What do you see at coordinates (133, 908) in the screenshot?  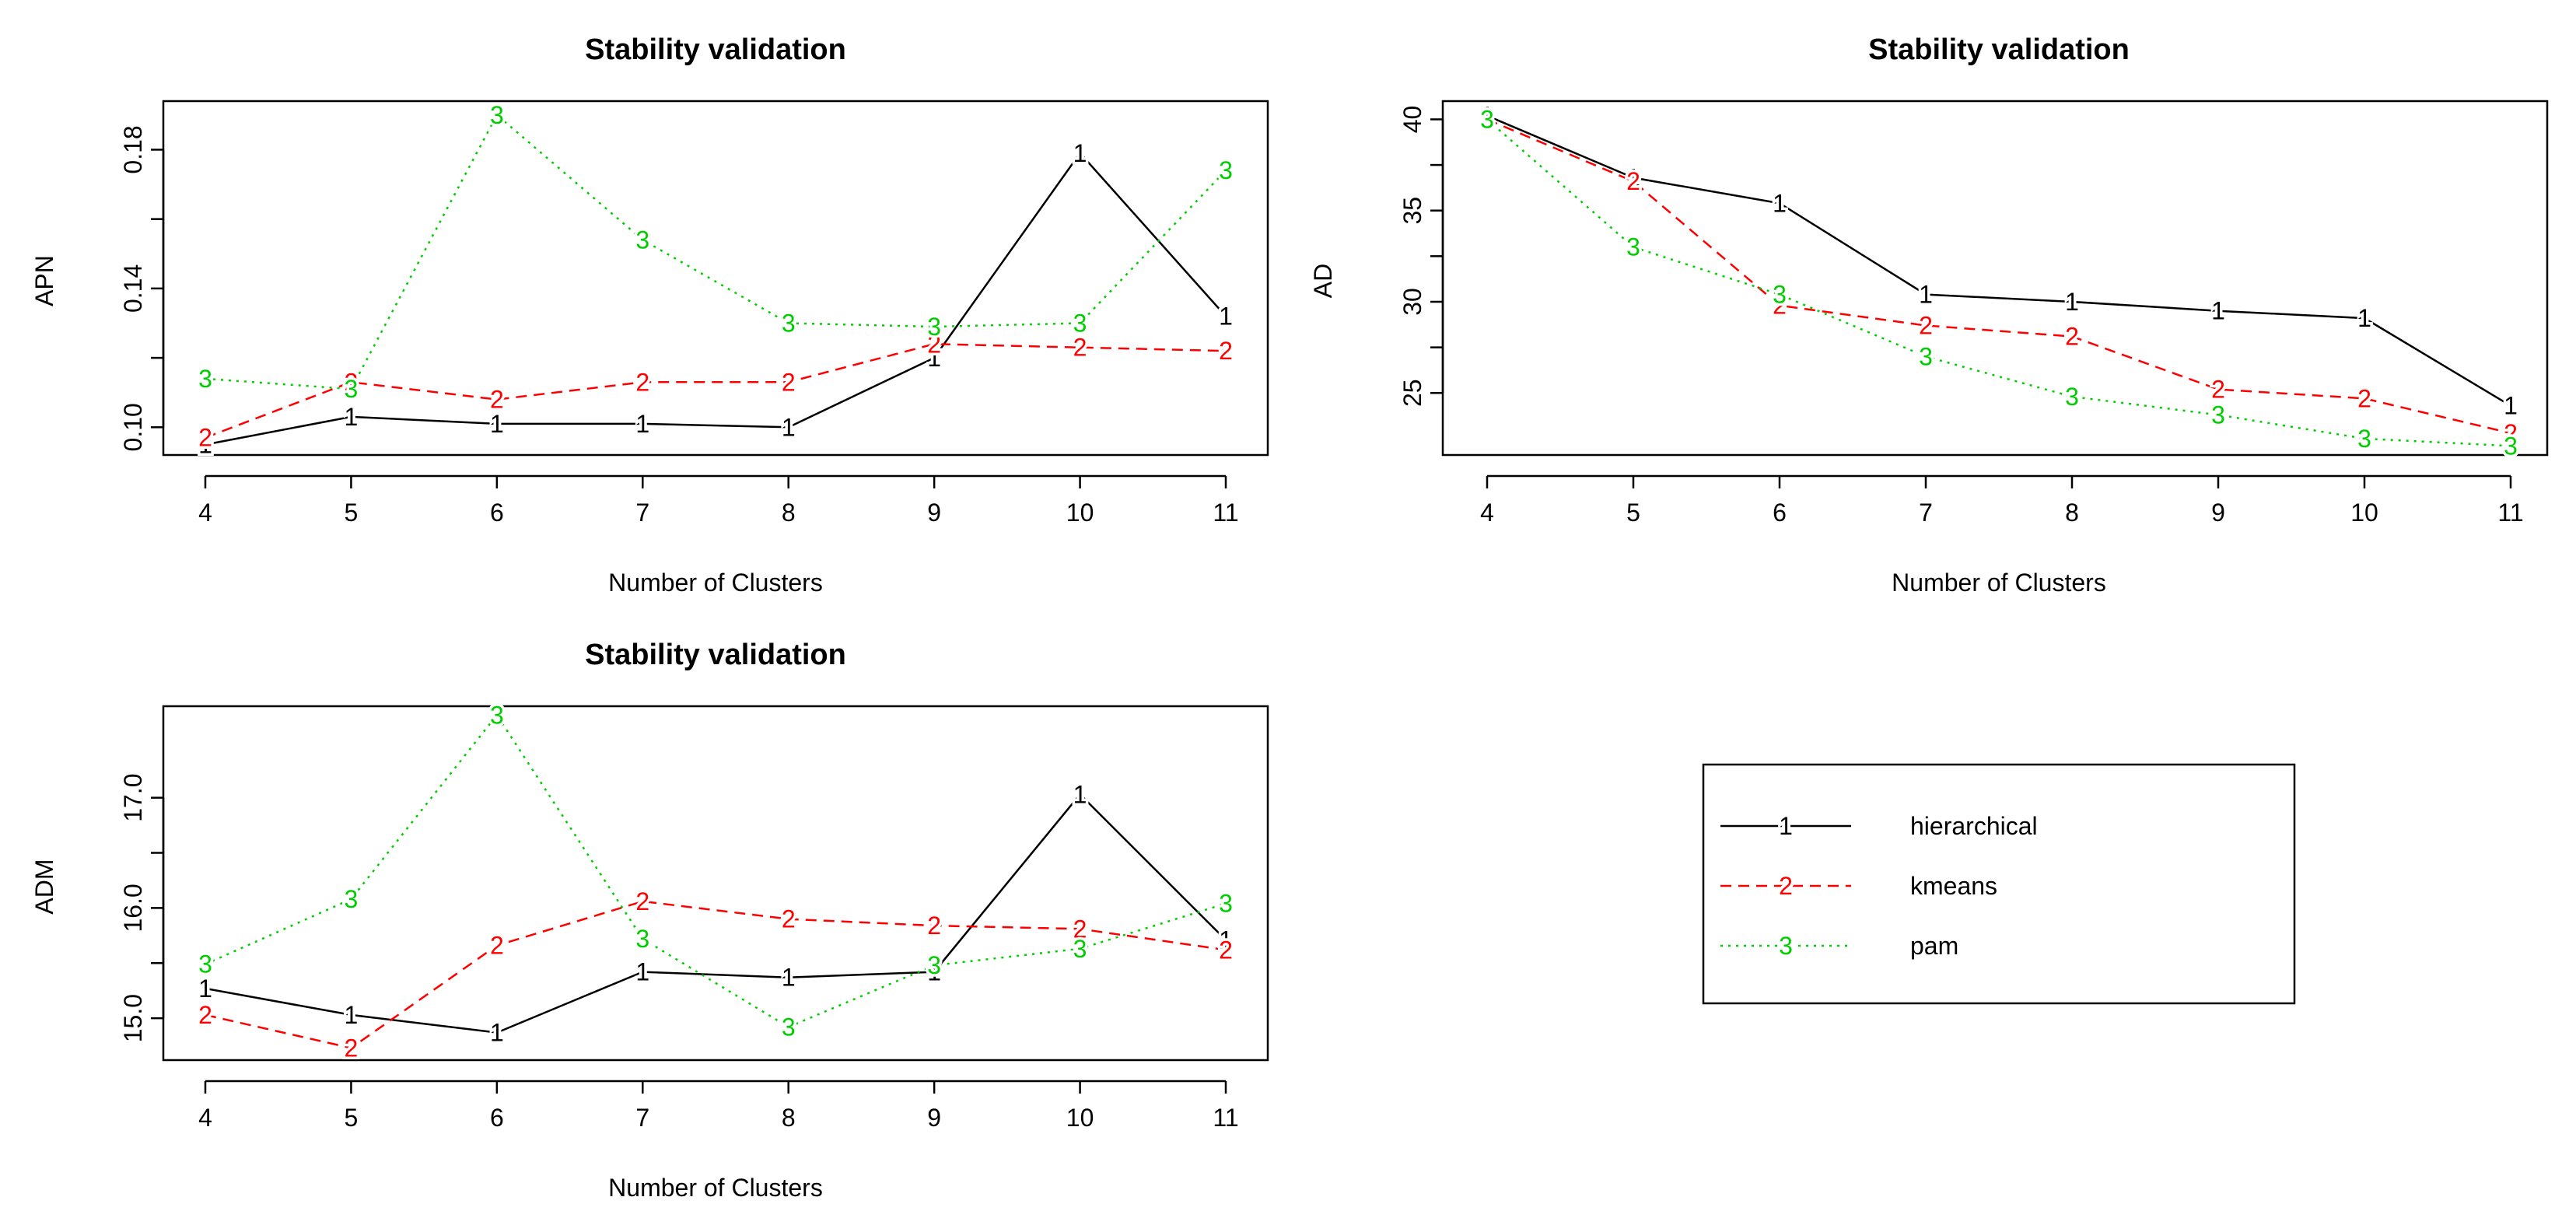 I see `y-tick-label: 16.0` at bounding box center [133, 908].